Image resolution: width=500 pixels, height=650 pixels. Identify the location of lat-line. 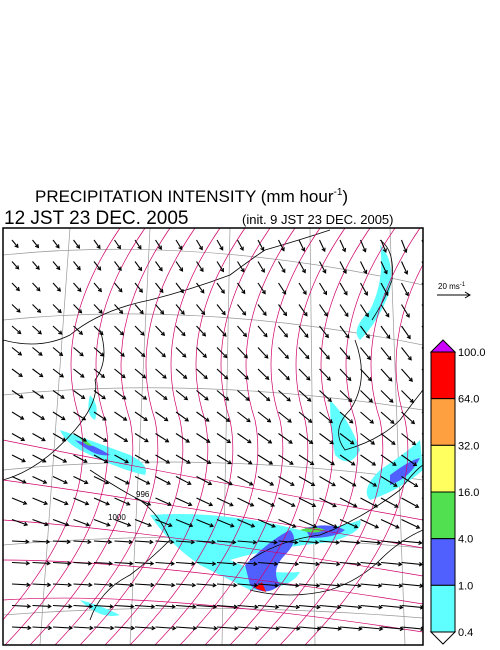
(213, 399).